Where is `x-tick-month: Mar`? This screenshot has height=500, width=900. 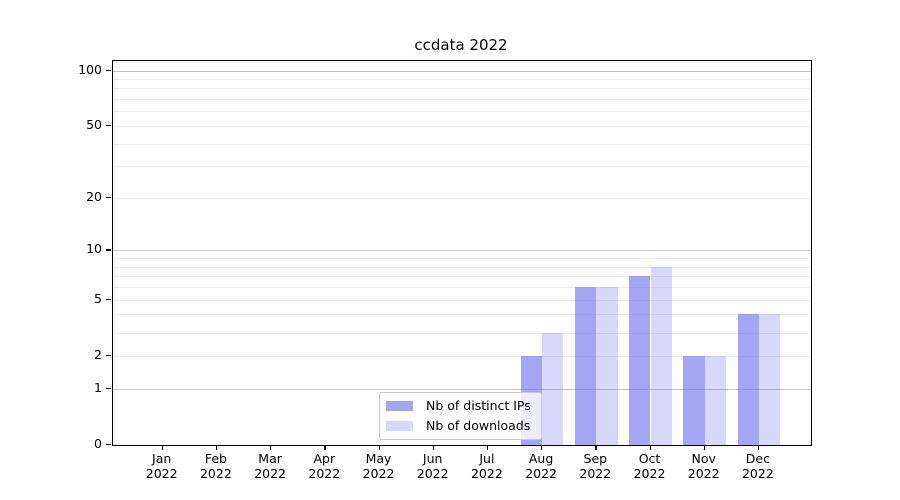 x-tick-month: Mar is located at coordinates (270, 458).